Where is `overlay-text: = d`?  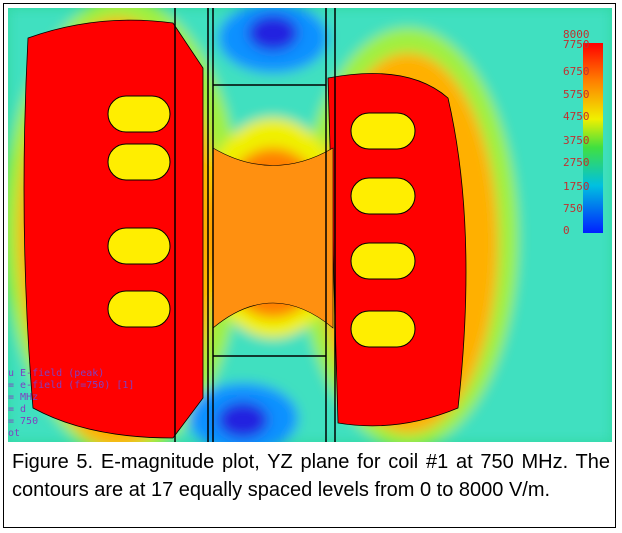
overlay-text: = d is located at coordinates (17, 409).